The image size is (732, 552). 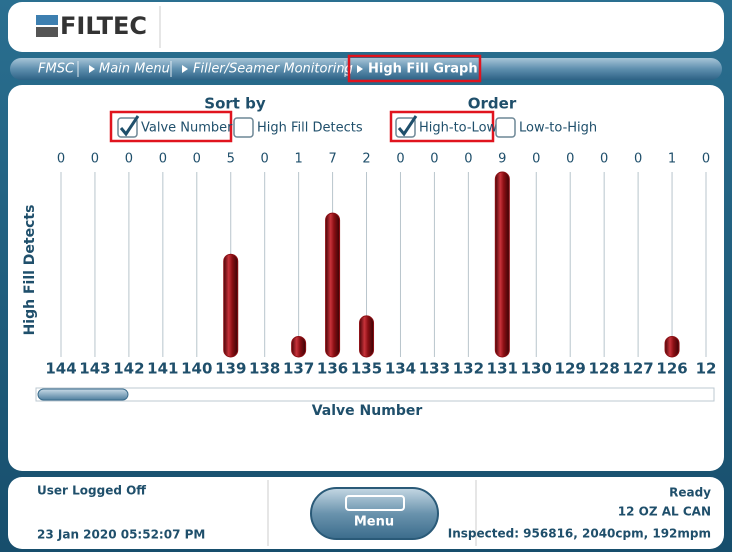 I want to click on x-tick-label: 131, so click(x=502, y=369).